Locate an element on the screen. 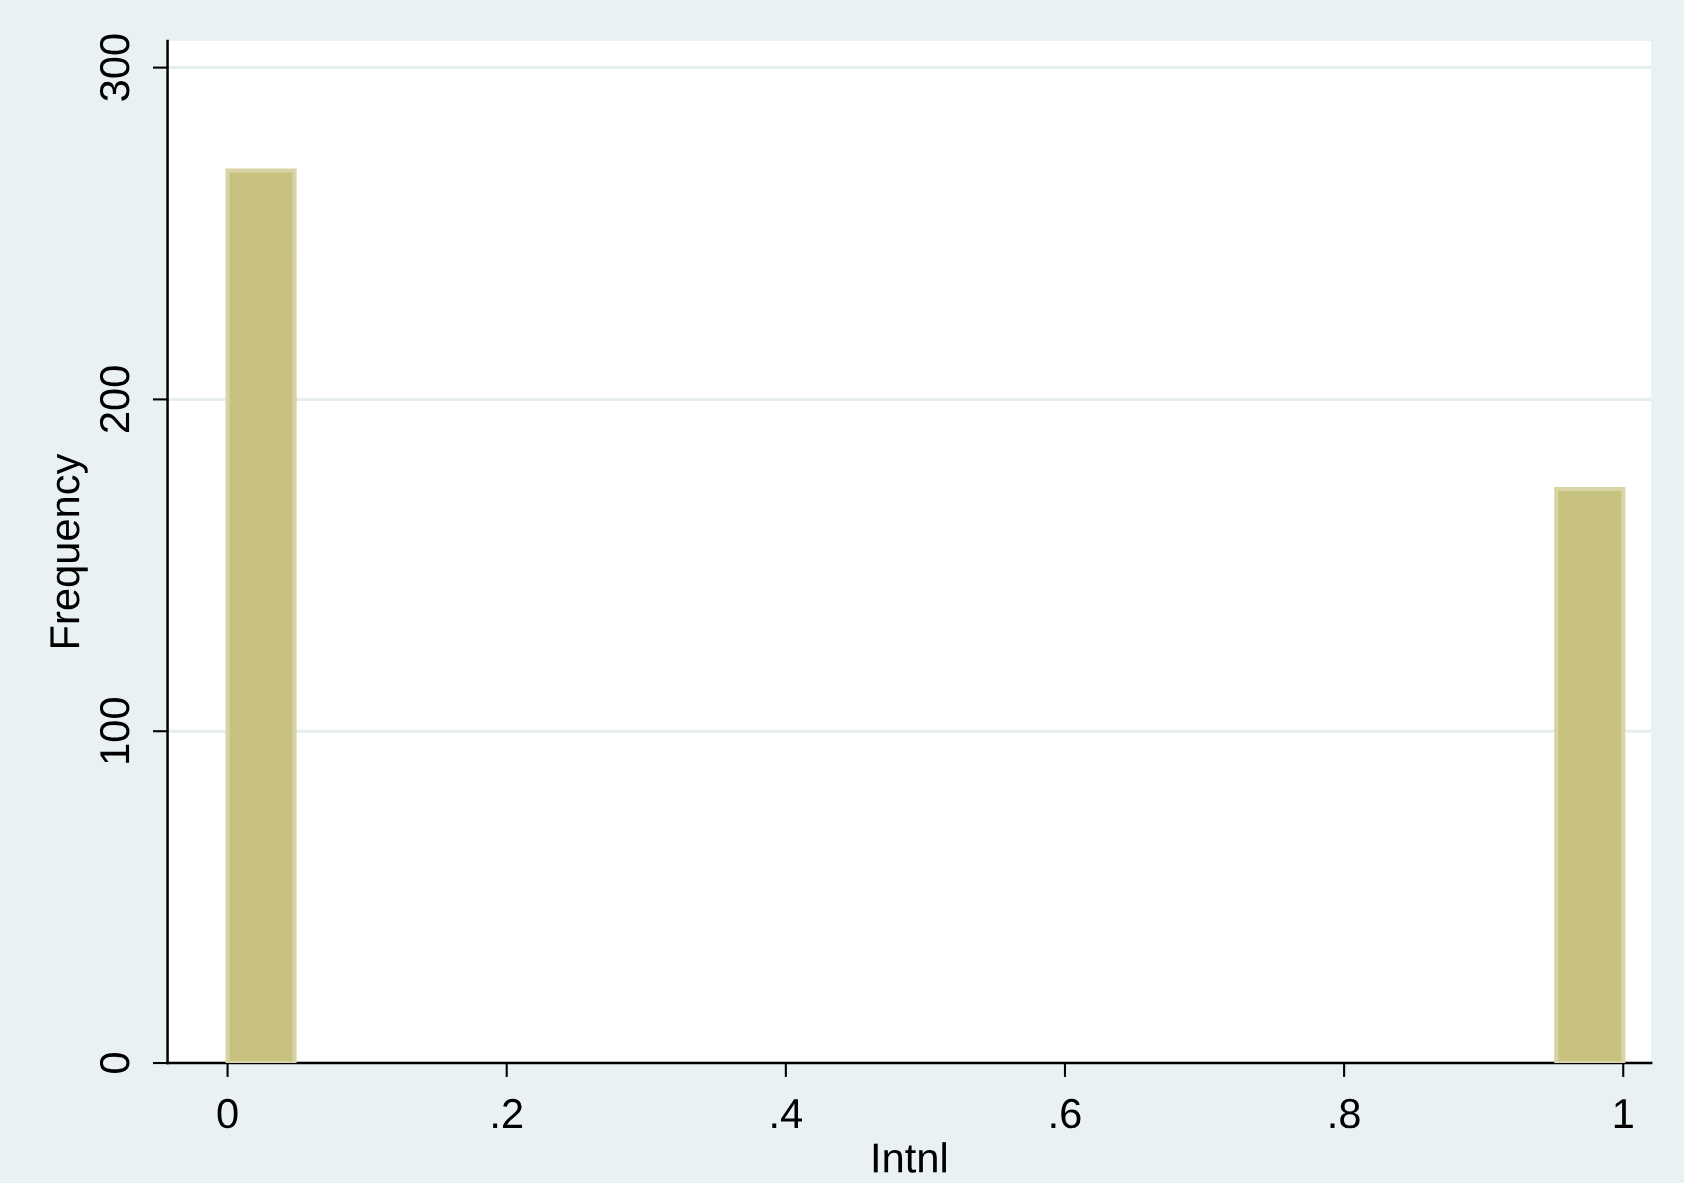  y-tick-label: 0 is located at coordinates (114, 1063).